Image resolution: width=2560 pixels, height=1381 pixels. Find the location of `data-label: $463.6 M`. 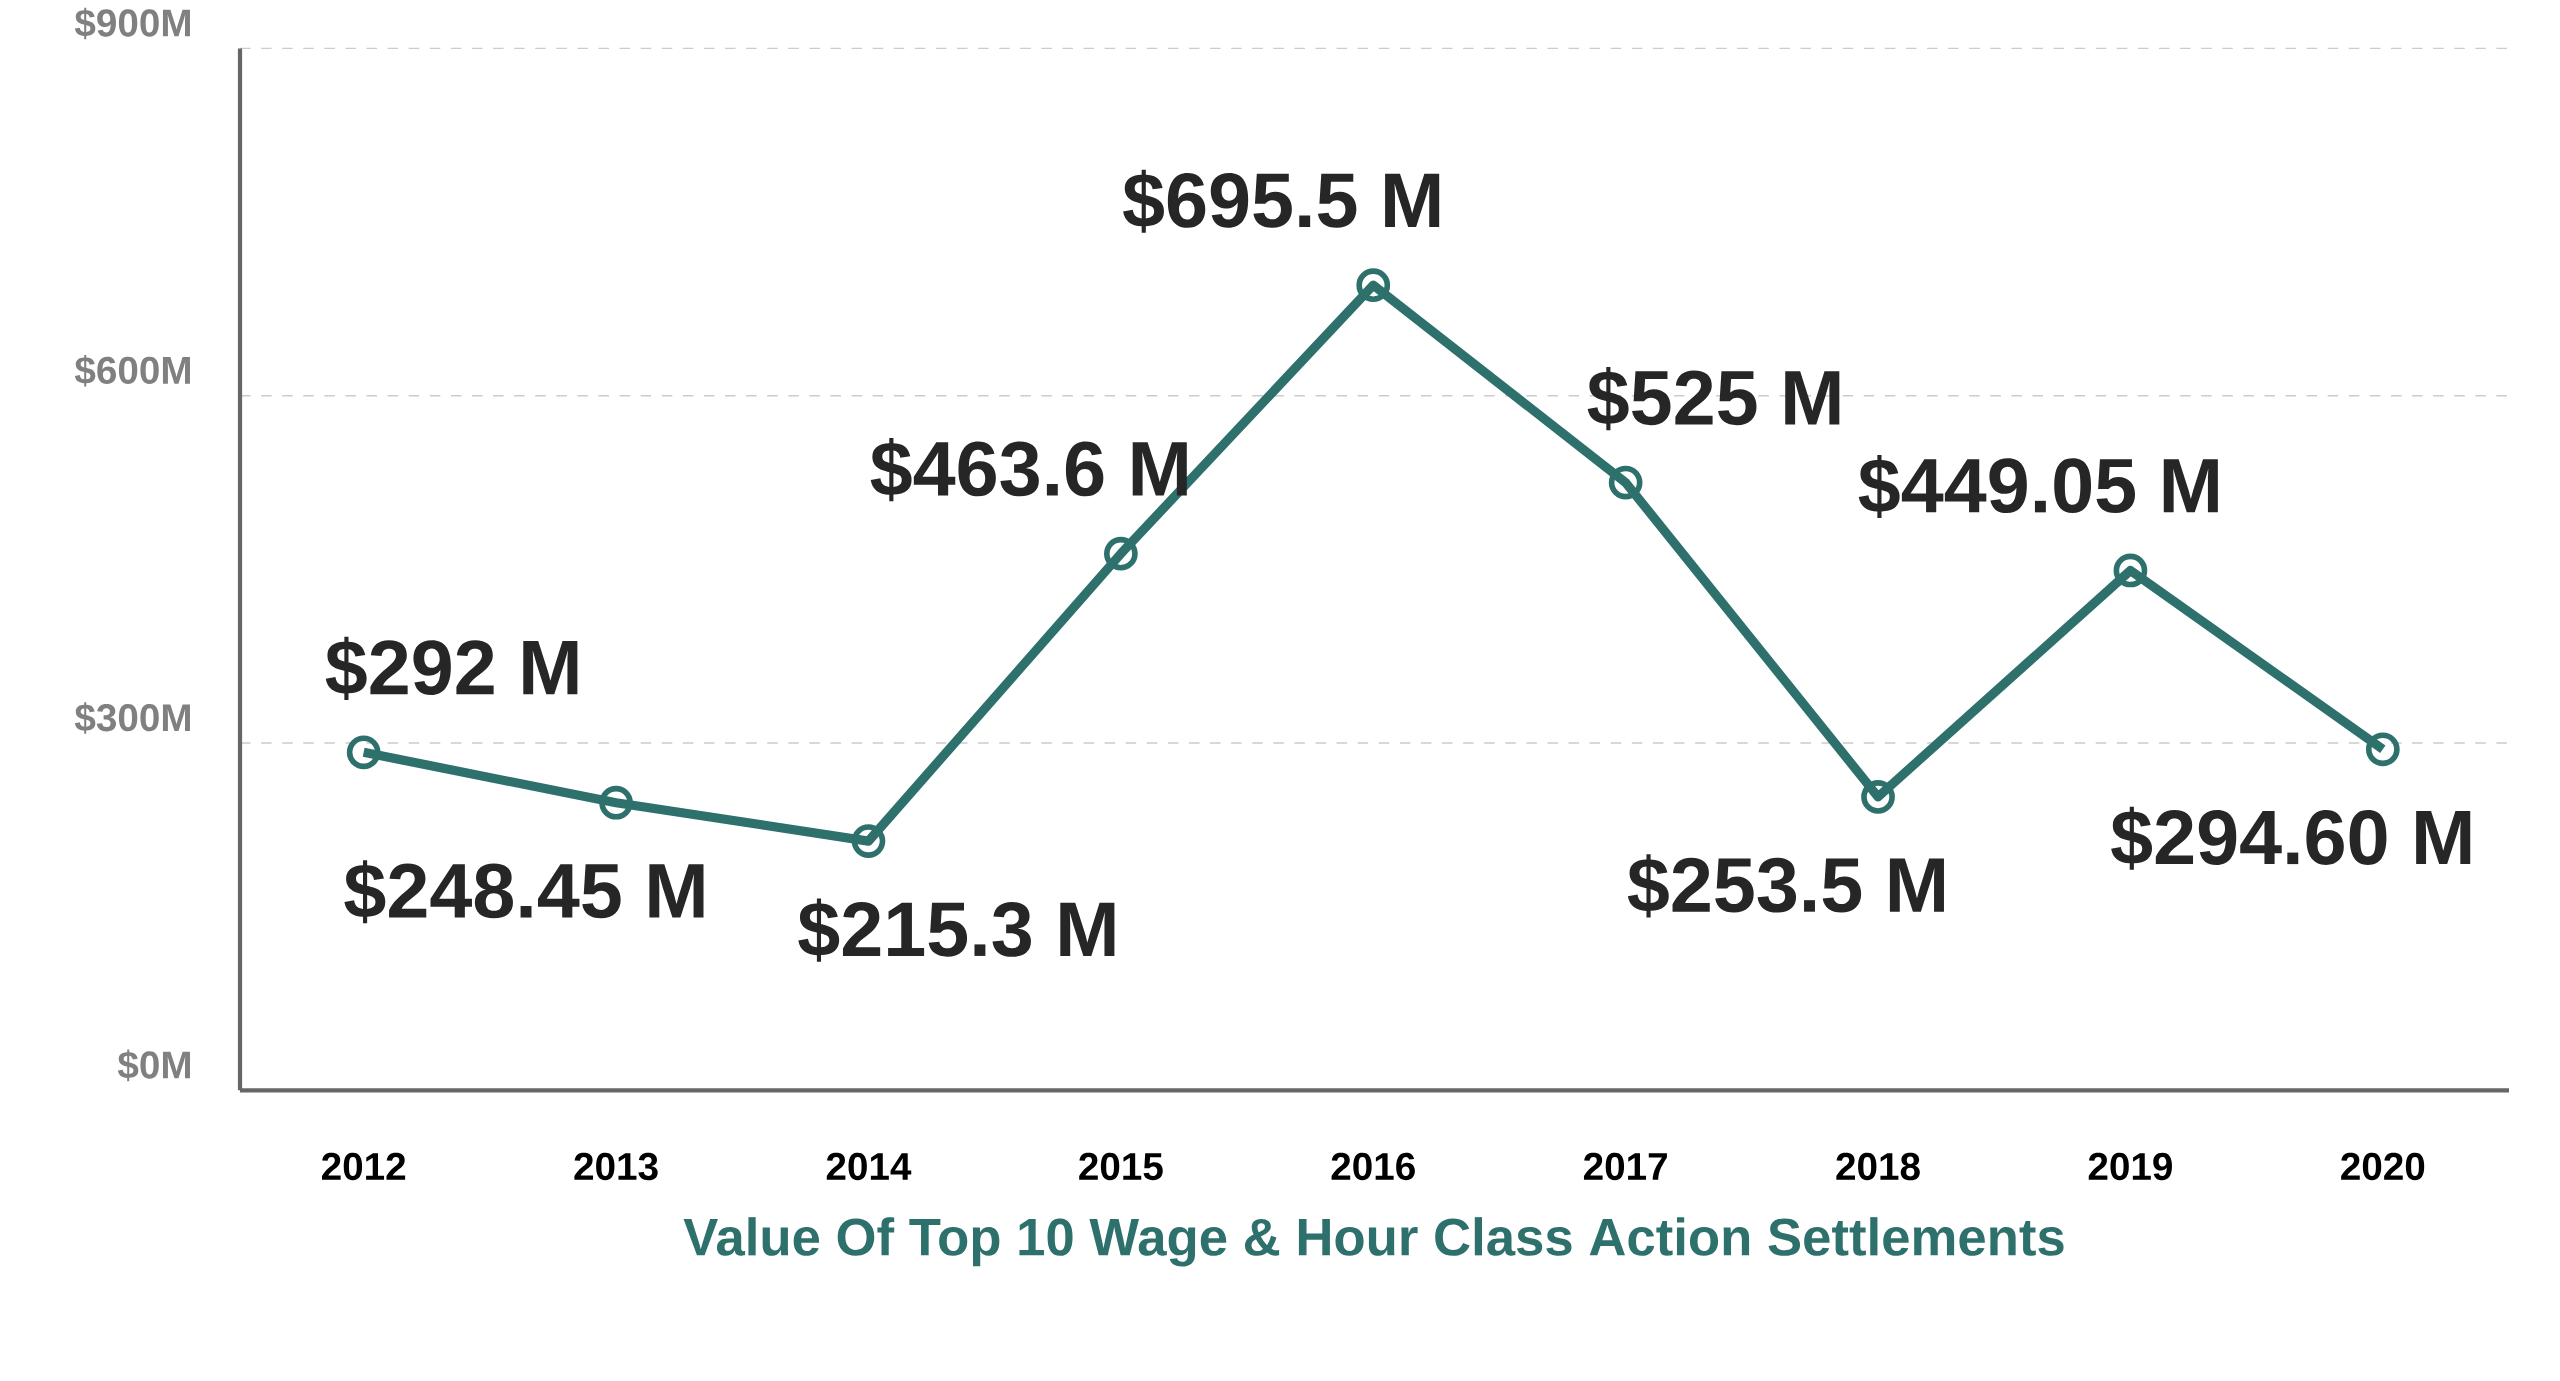

data-label: $463.6 M is located at coordinates (1028, 470).